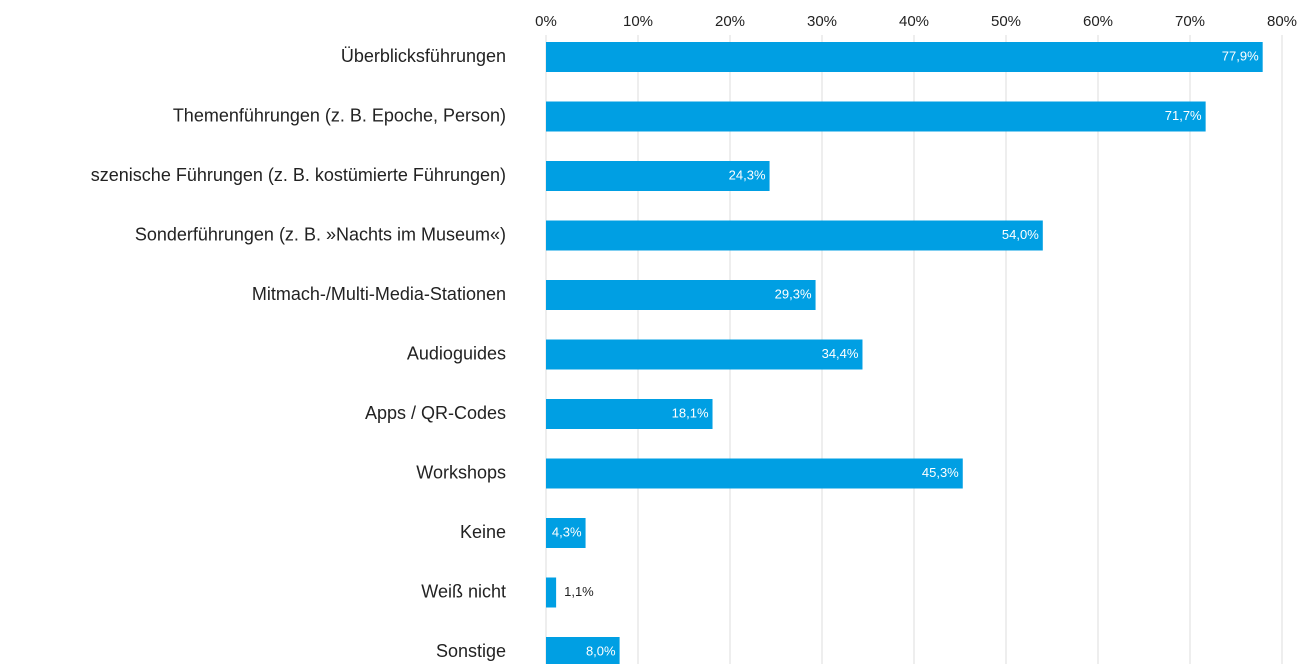 The width and height of the screenshot is (1304, 664). Describe the element at coordinates (456, 353) in the screenshot. I see `category-label: Audioguides` at that location.